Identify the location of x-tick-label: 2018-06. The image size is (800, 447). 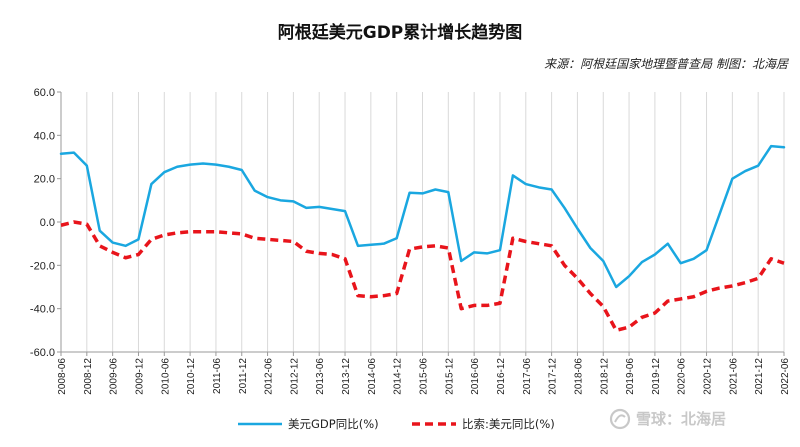
(578, 376).